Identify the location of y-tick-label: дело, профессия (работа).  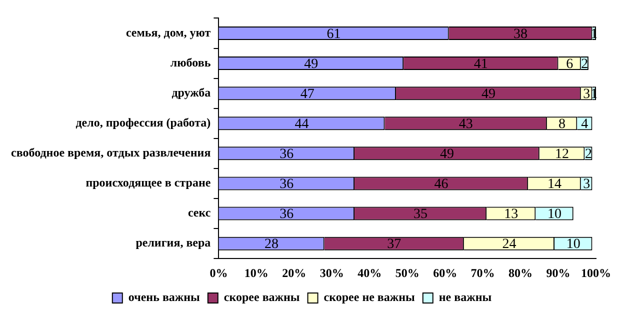
(143, 122).